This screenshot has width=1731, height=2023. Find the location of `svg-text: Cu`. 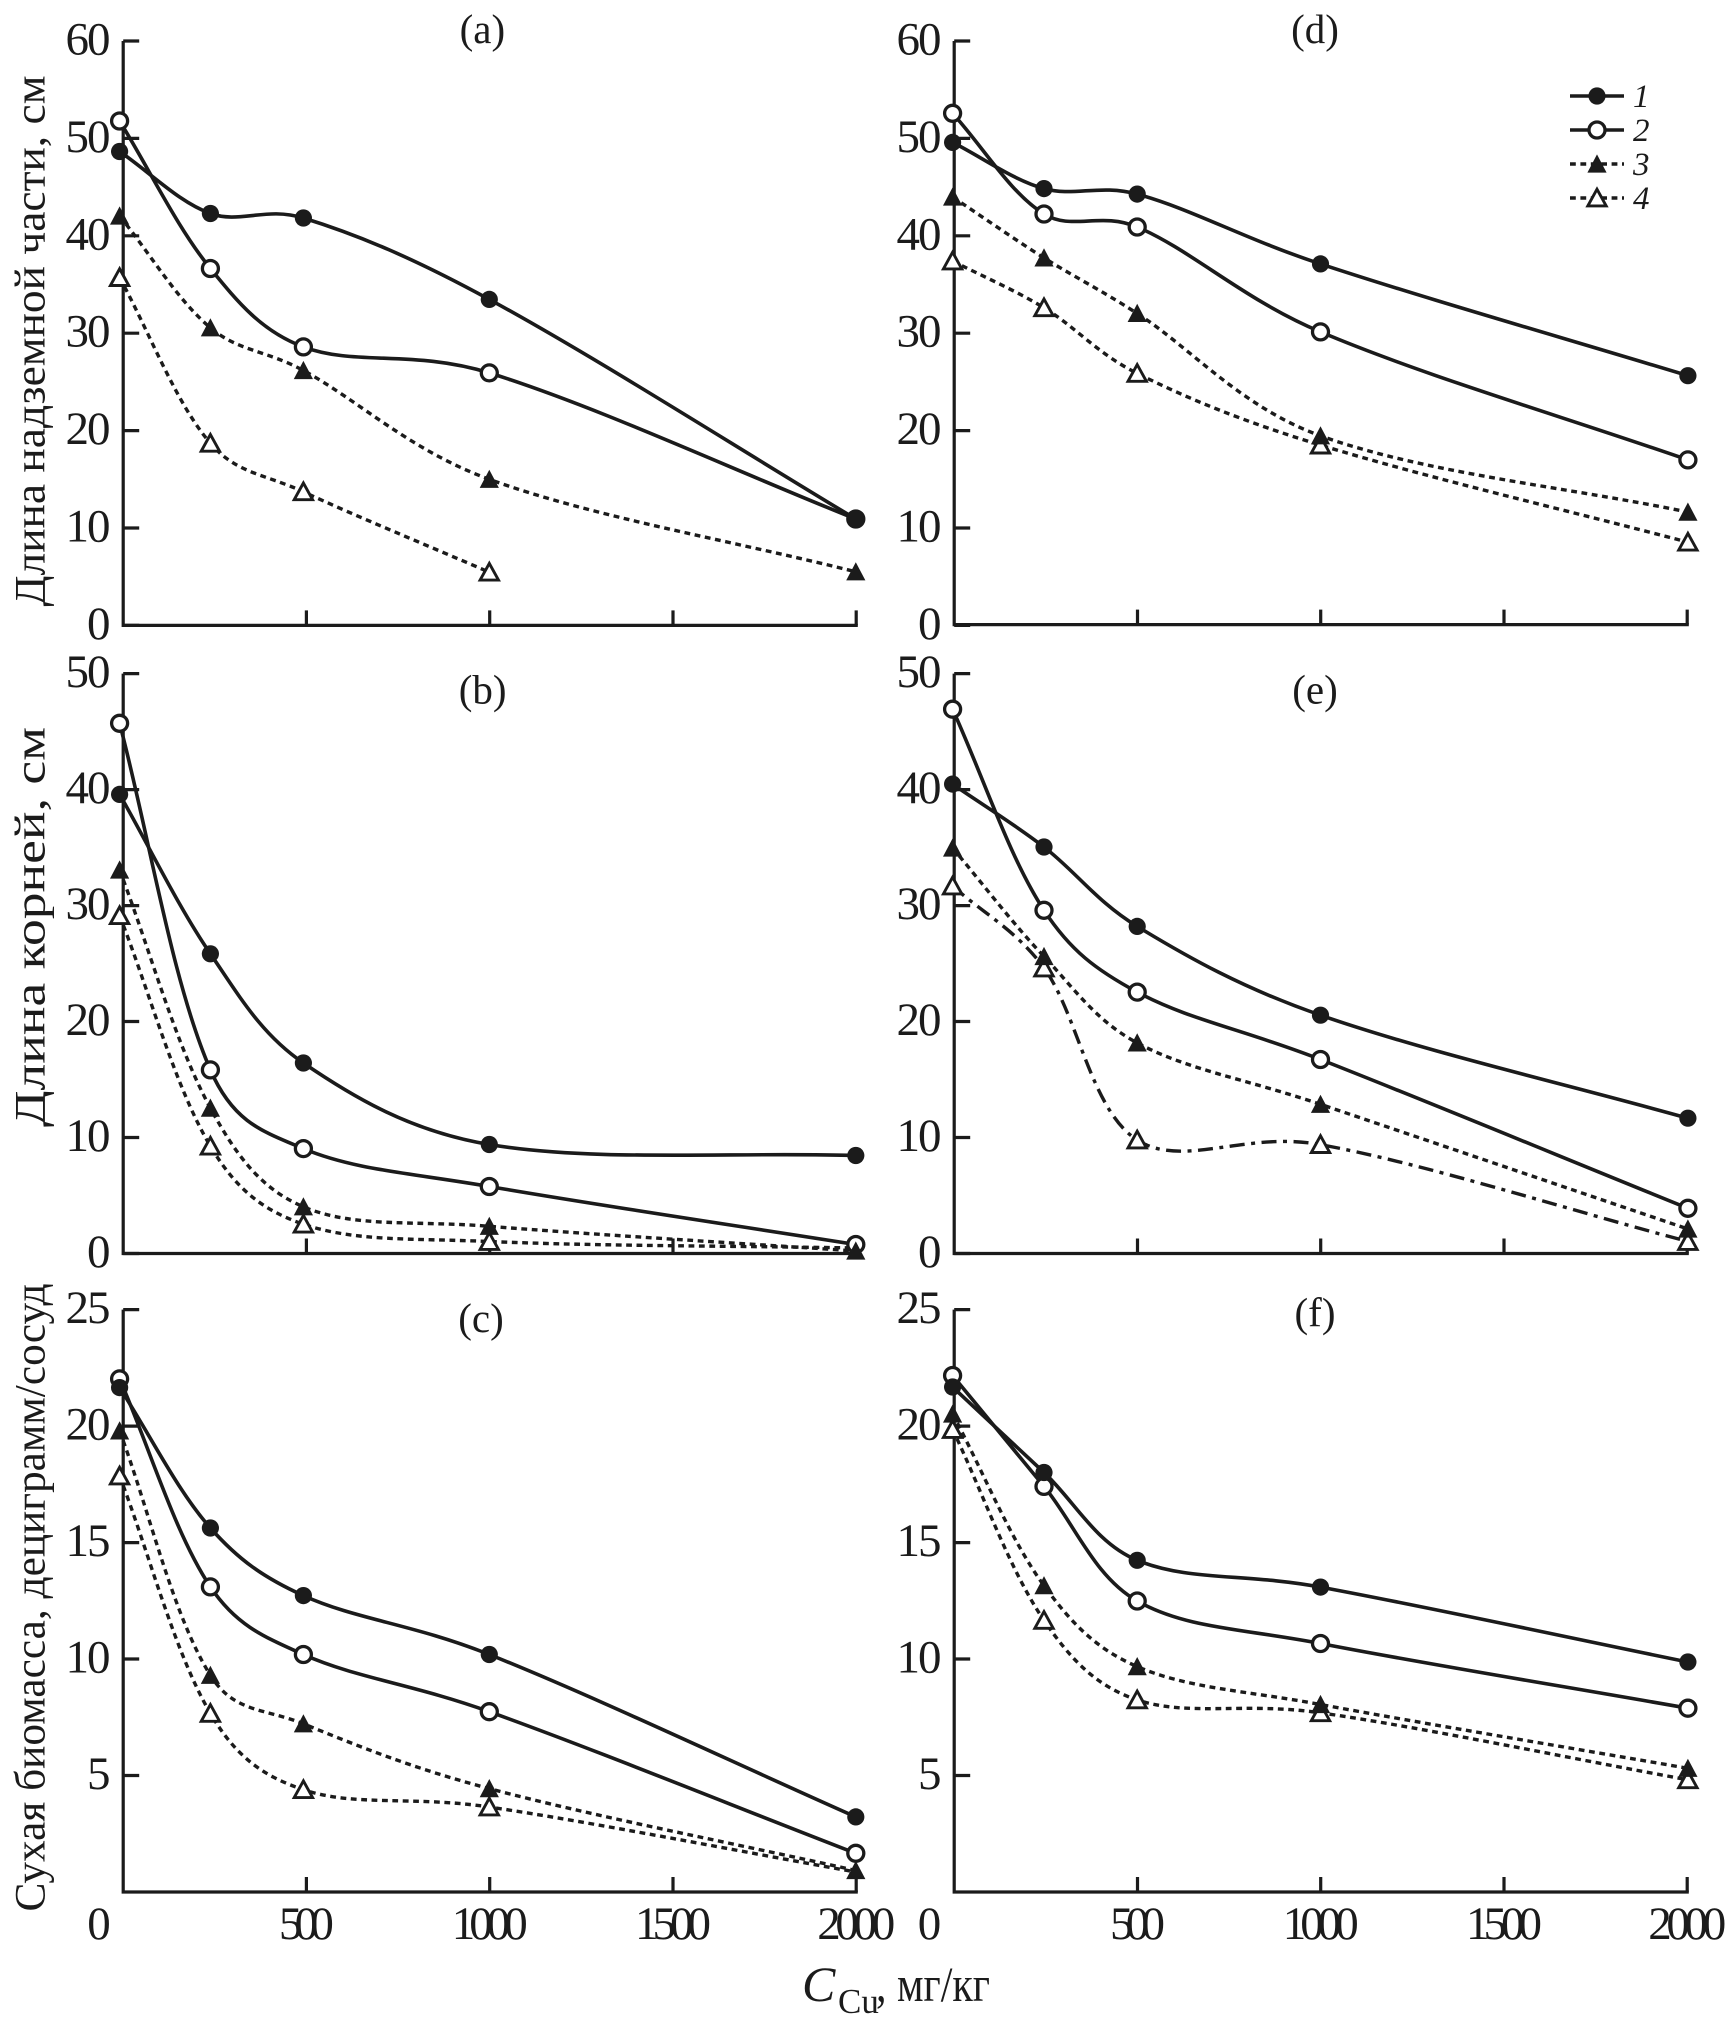

svg-text: Cu is located at coordinates (858, 2001).